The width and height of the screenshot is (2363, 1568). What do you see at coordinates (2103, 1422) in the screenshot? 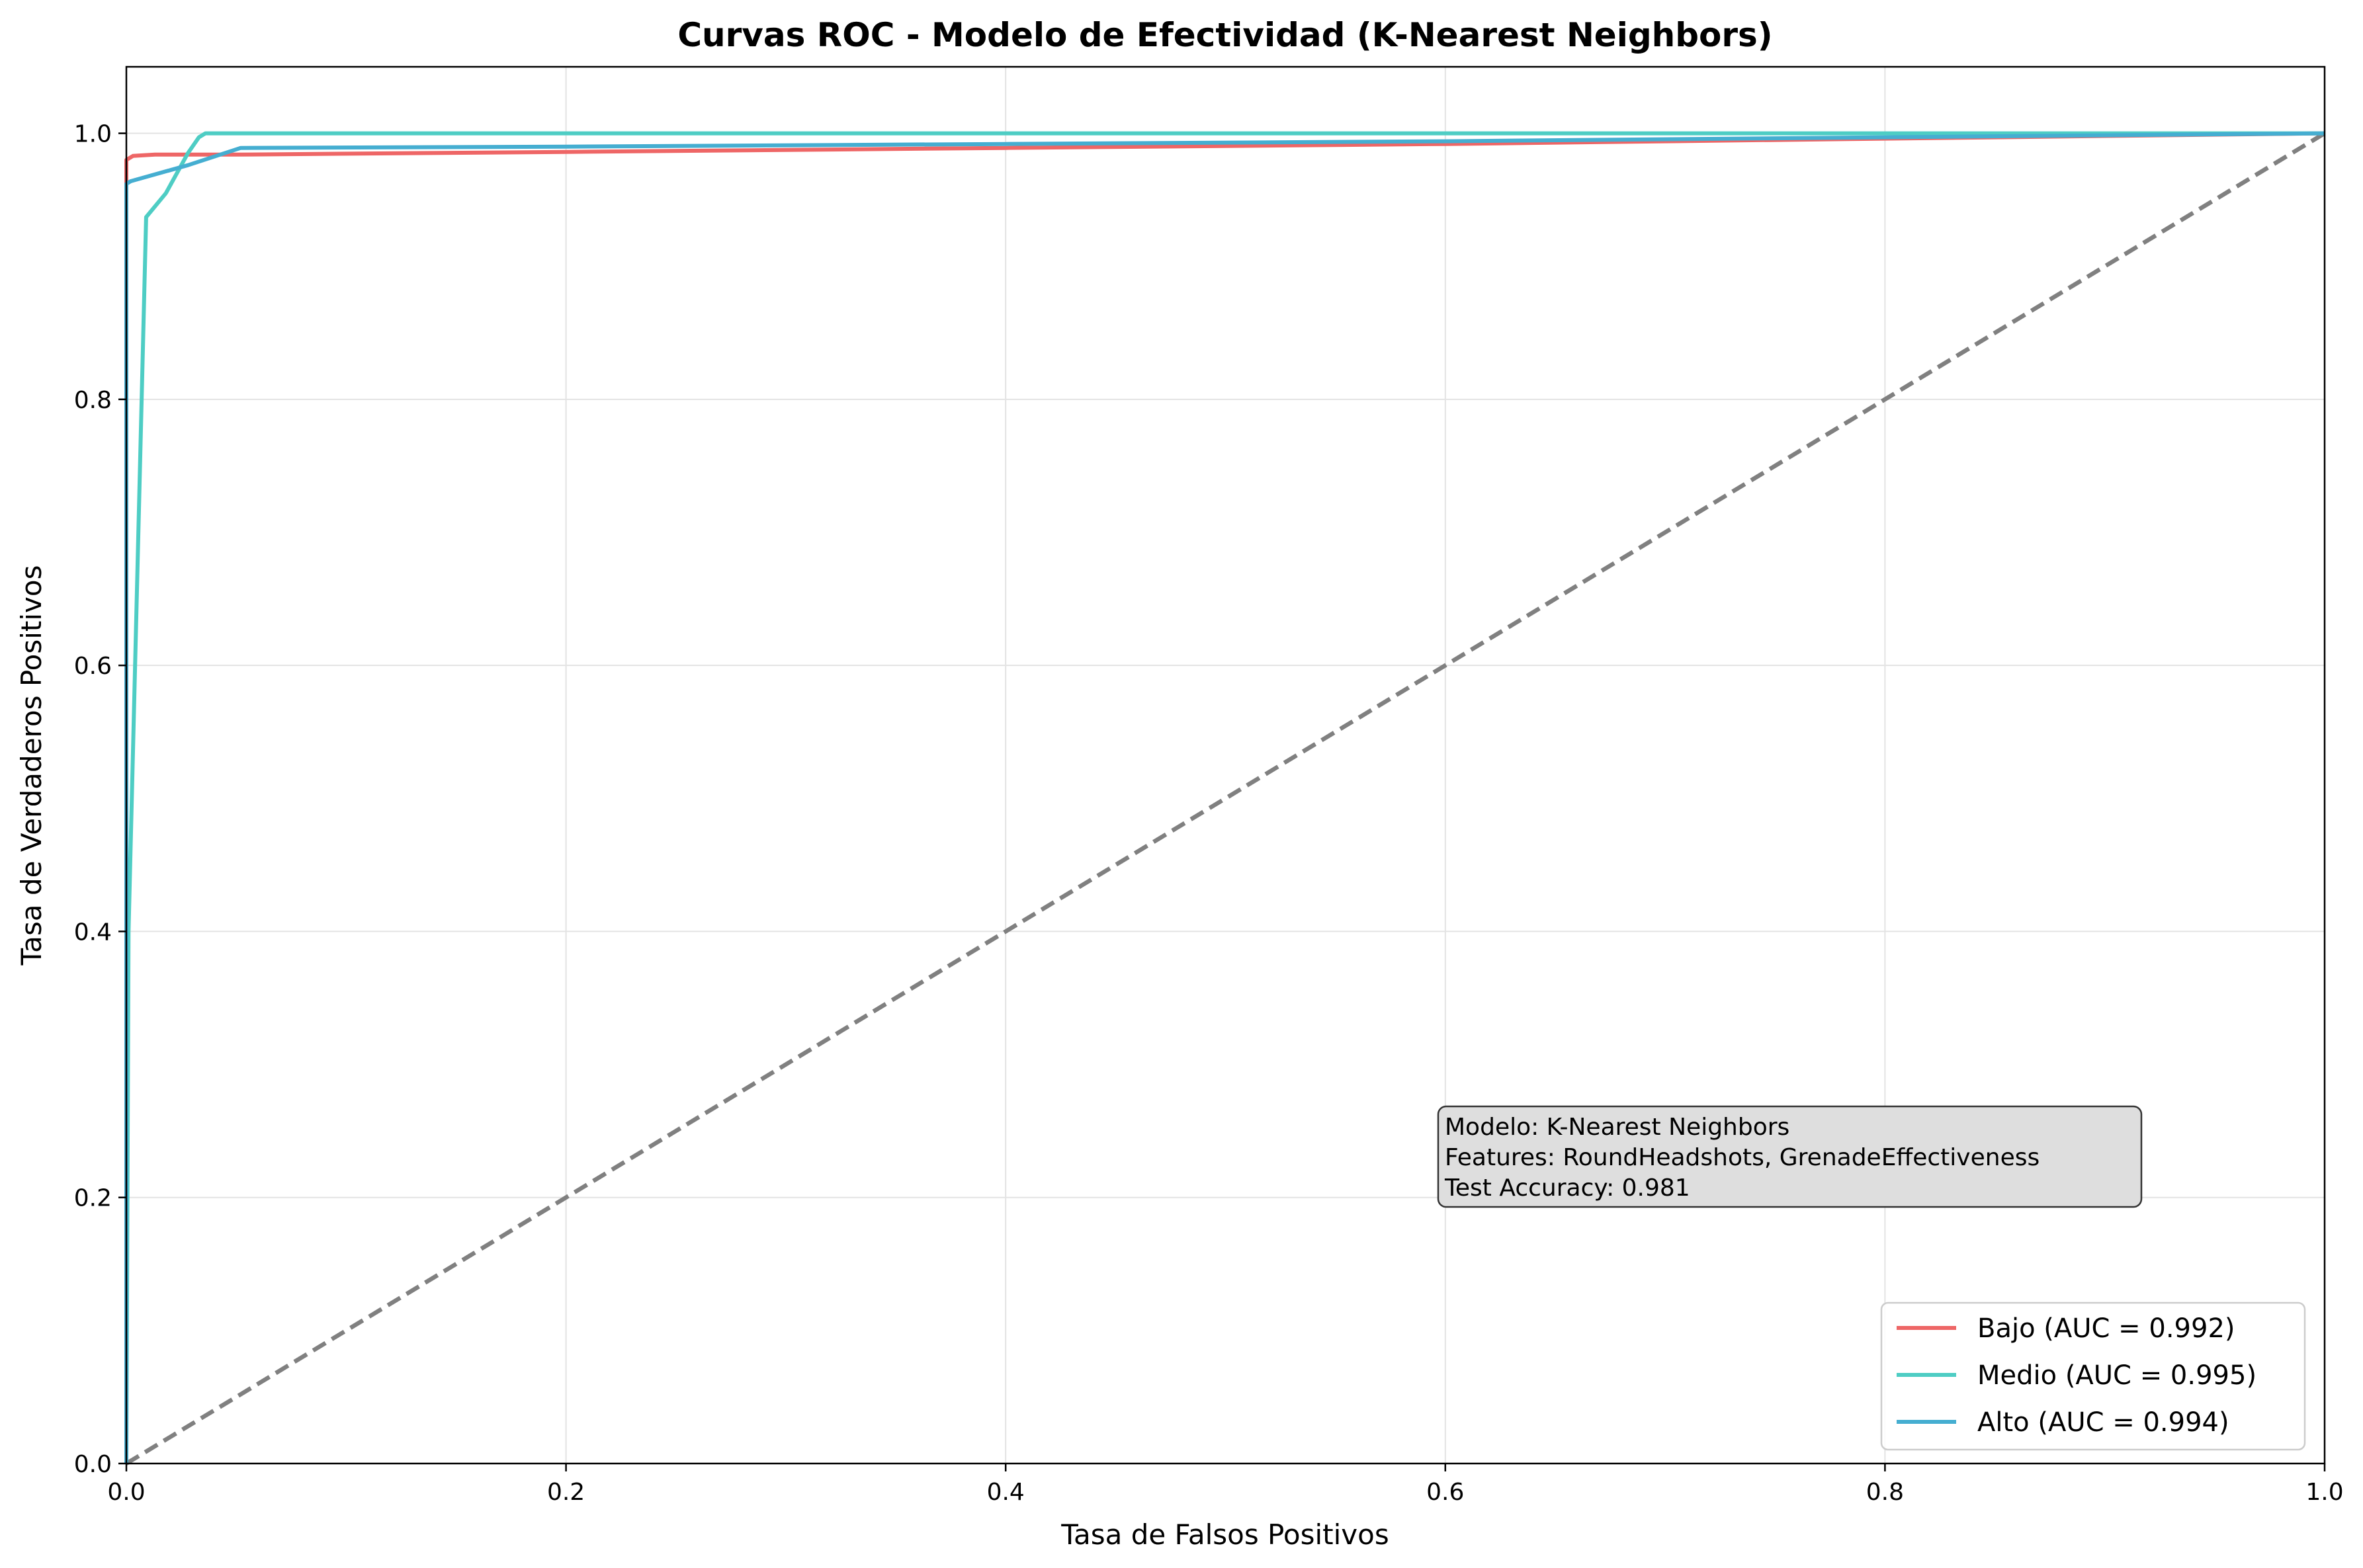
I see `legend-label-alto: Alto (AUC = 0.994)` at bounding box center [2103, 1422].